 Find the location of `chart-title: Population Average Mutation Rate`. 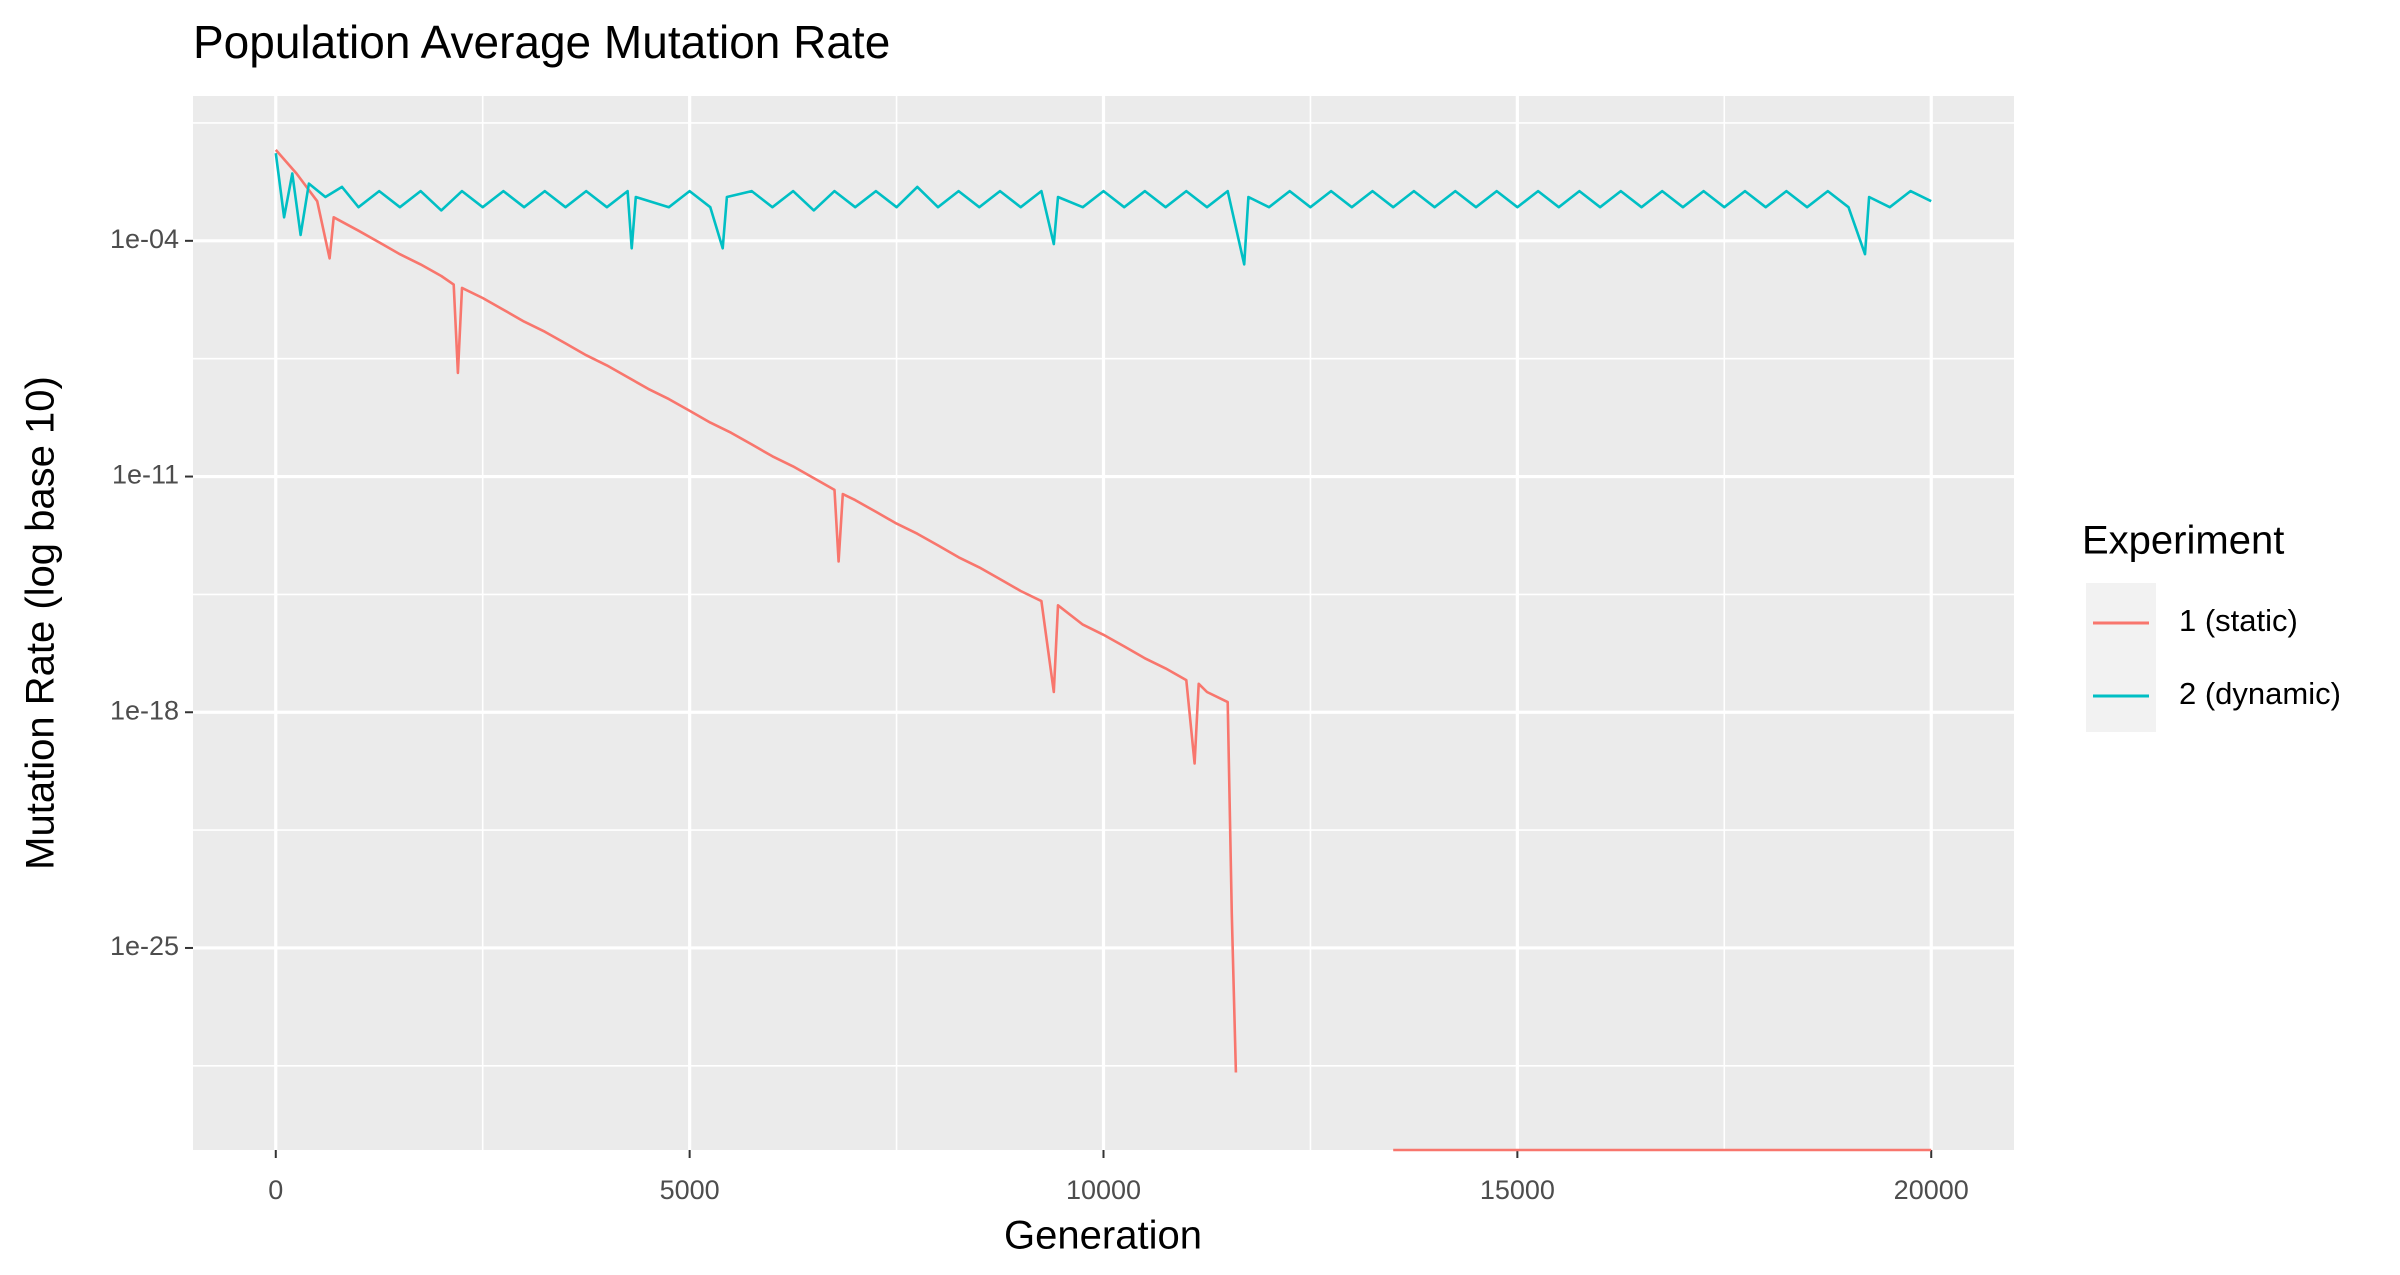

chart-title: Population Average Mutation Rate is located at coordinates (541, 42).